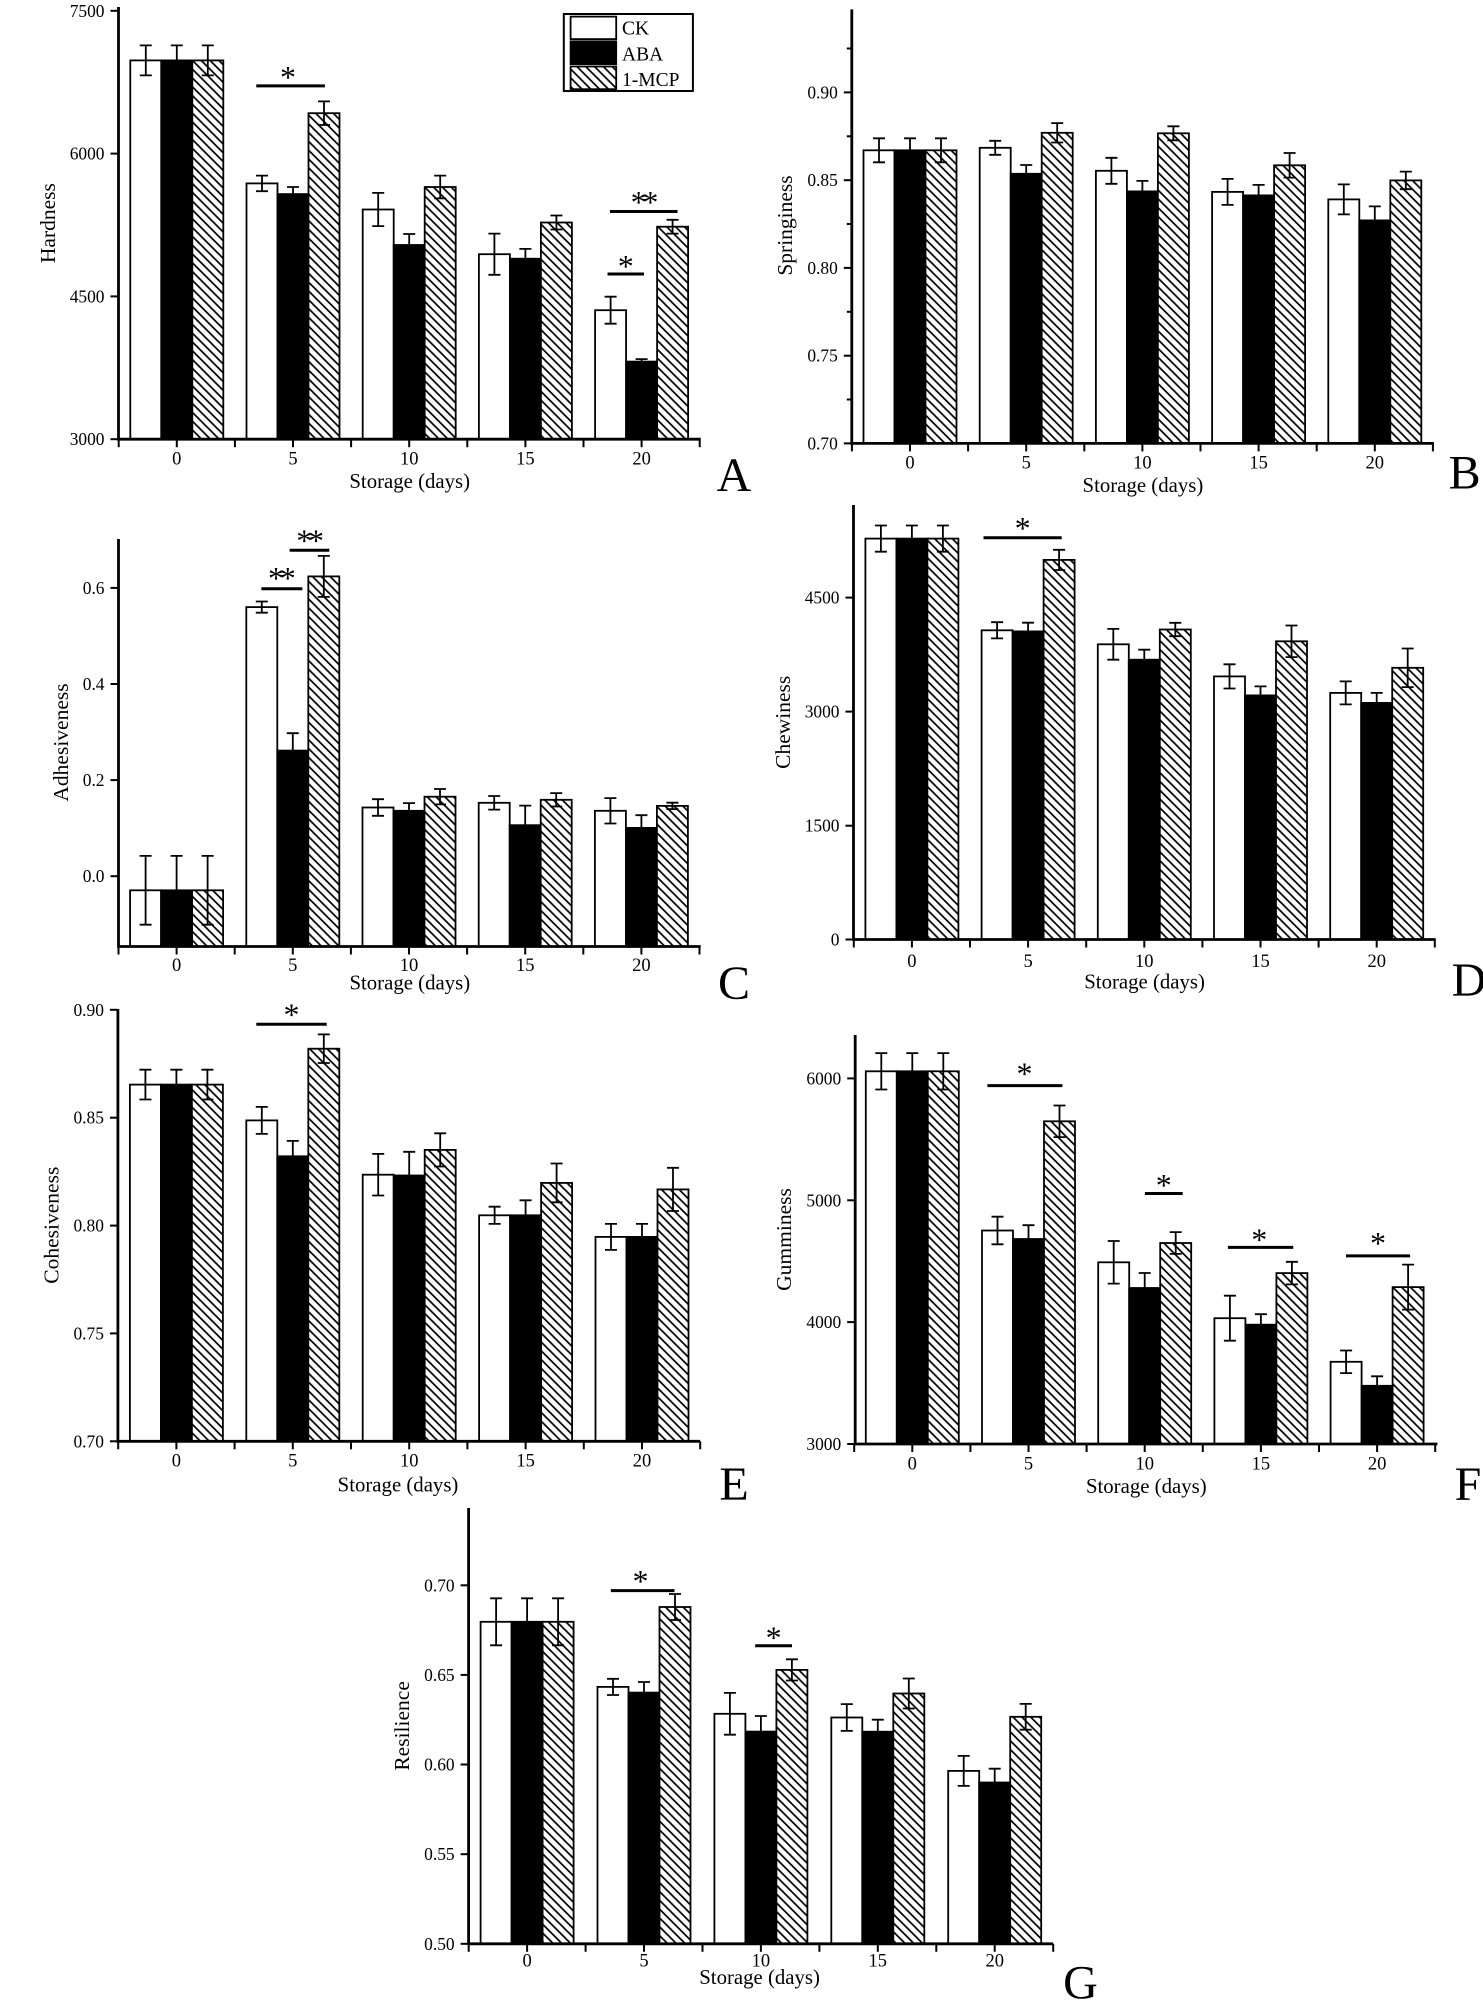 This screenshot has height=2005, width=1483. I want to click on svg-text: 4000, so click(823, 1322).